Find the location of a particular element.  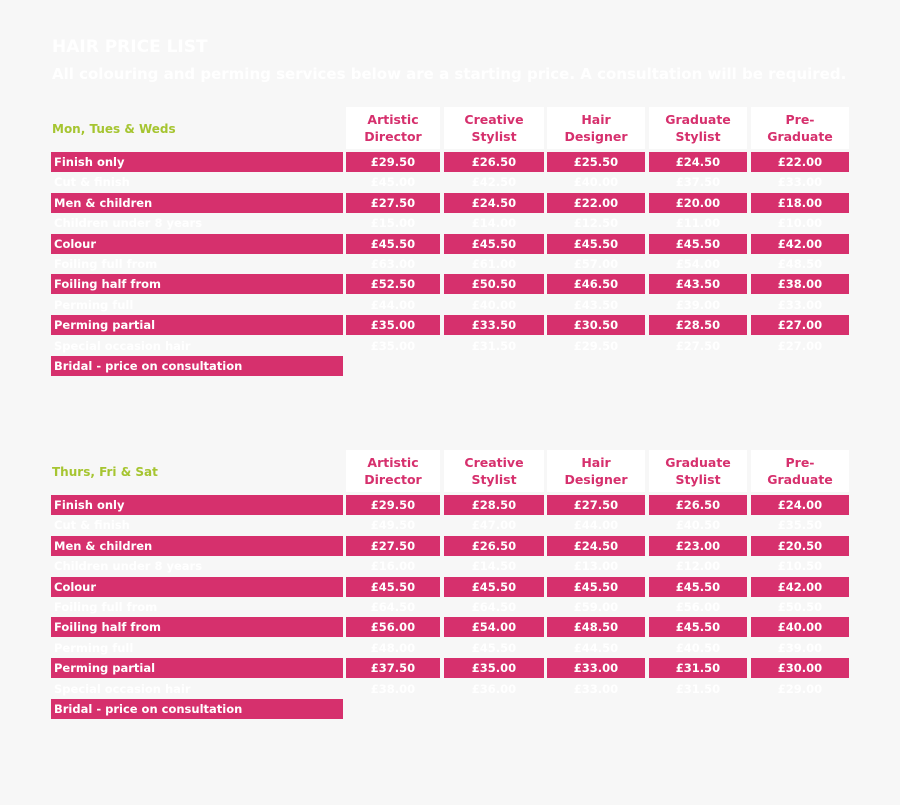

price: £30.00 is located at coordinates (800, 668).